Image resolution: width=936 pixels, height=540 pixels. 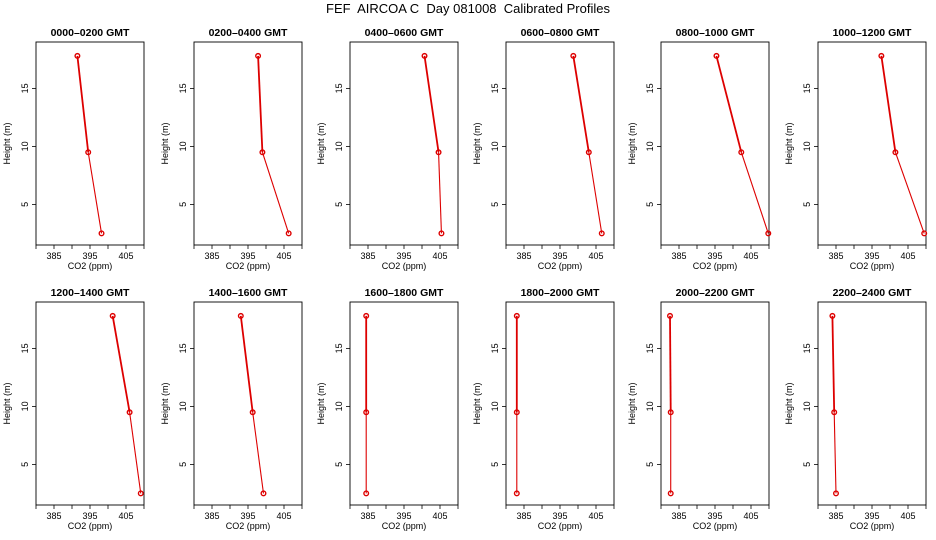 I want to click on panel-title: 0200–0400 GMT, so click(x=248, y=33).